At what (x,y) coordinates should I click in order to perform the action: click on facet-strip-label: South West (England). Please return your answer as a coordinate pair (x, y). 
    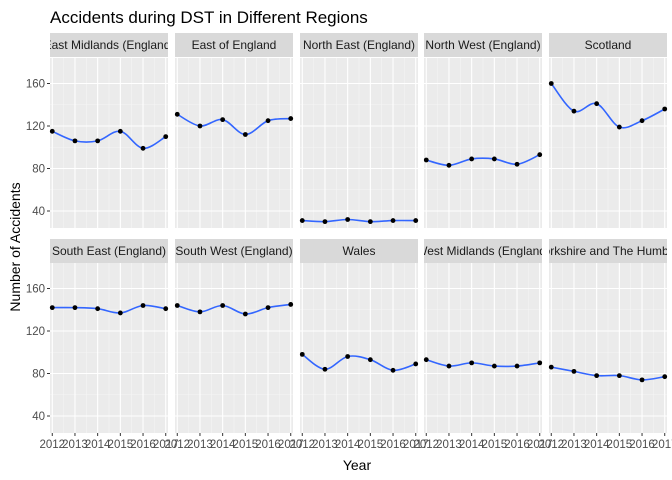
    Looking at the image, I should click on (233, 251).